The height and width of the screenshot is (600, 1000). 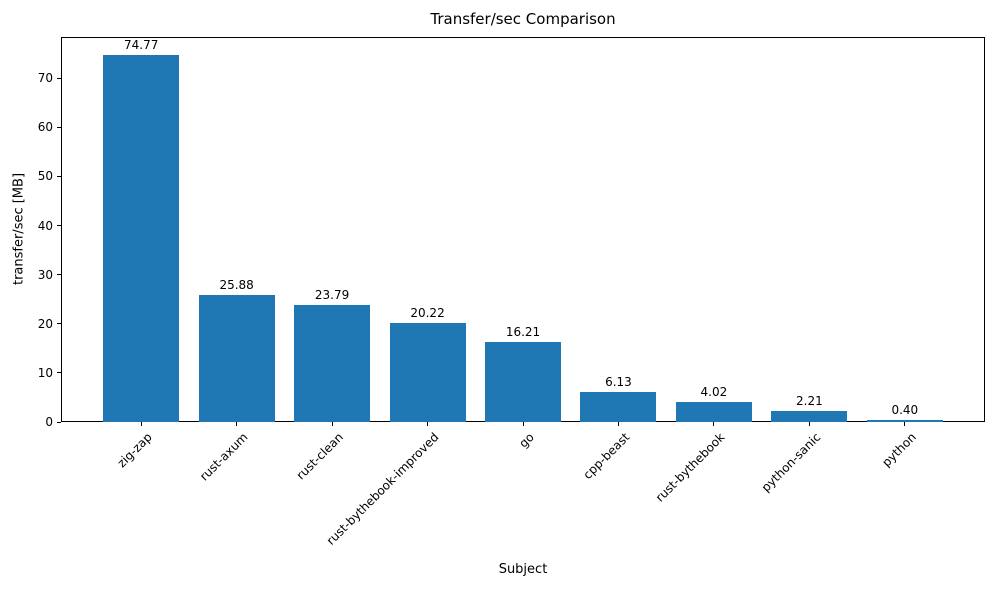 I want to click on y-tick-label: 0, so click(x=49, y=422).